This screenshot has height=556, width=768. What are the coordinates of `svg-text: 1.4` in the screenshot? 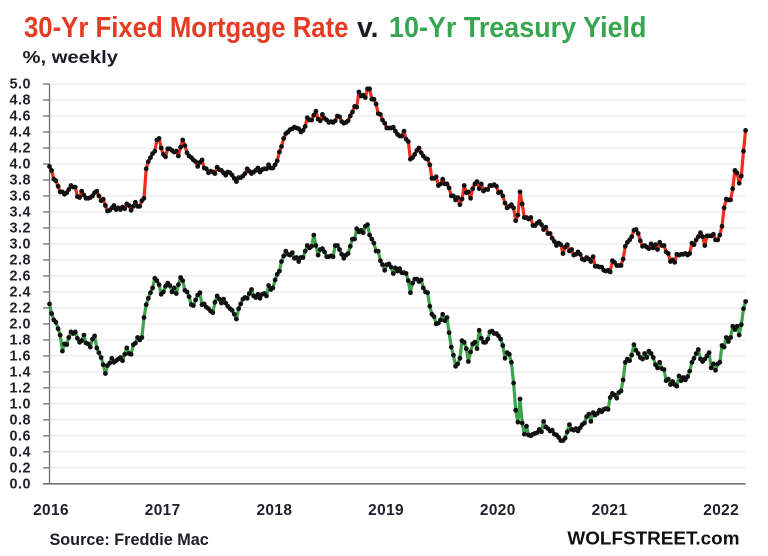 It's located at (20, 373).